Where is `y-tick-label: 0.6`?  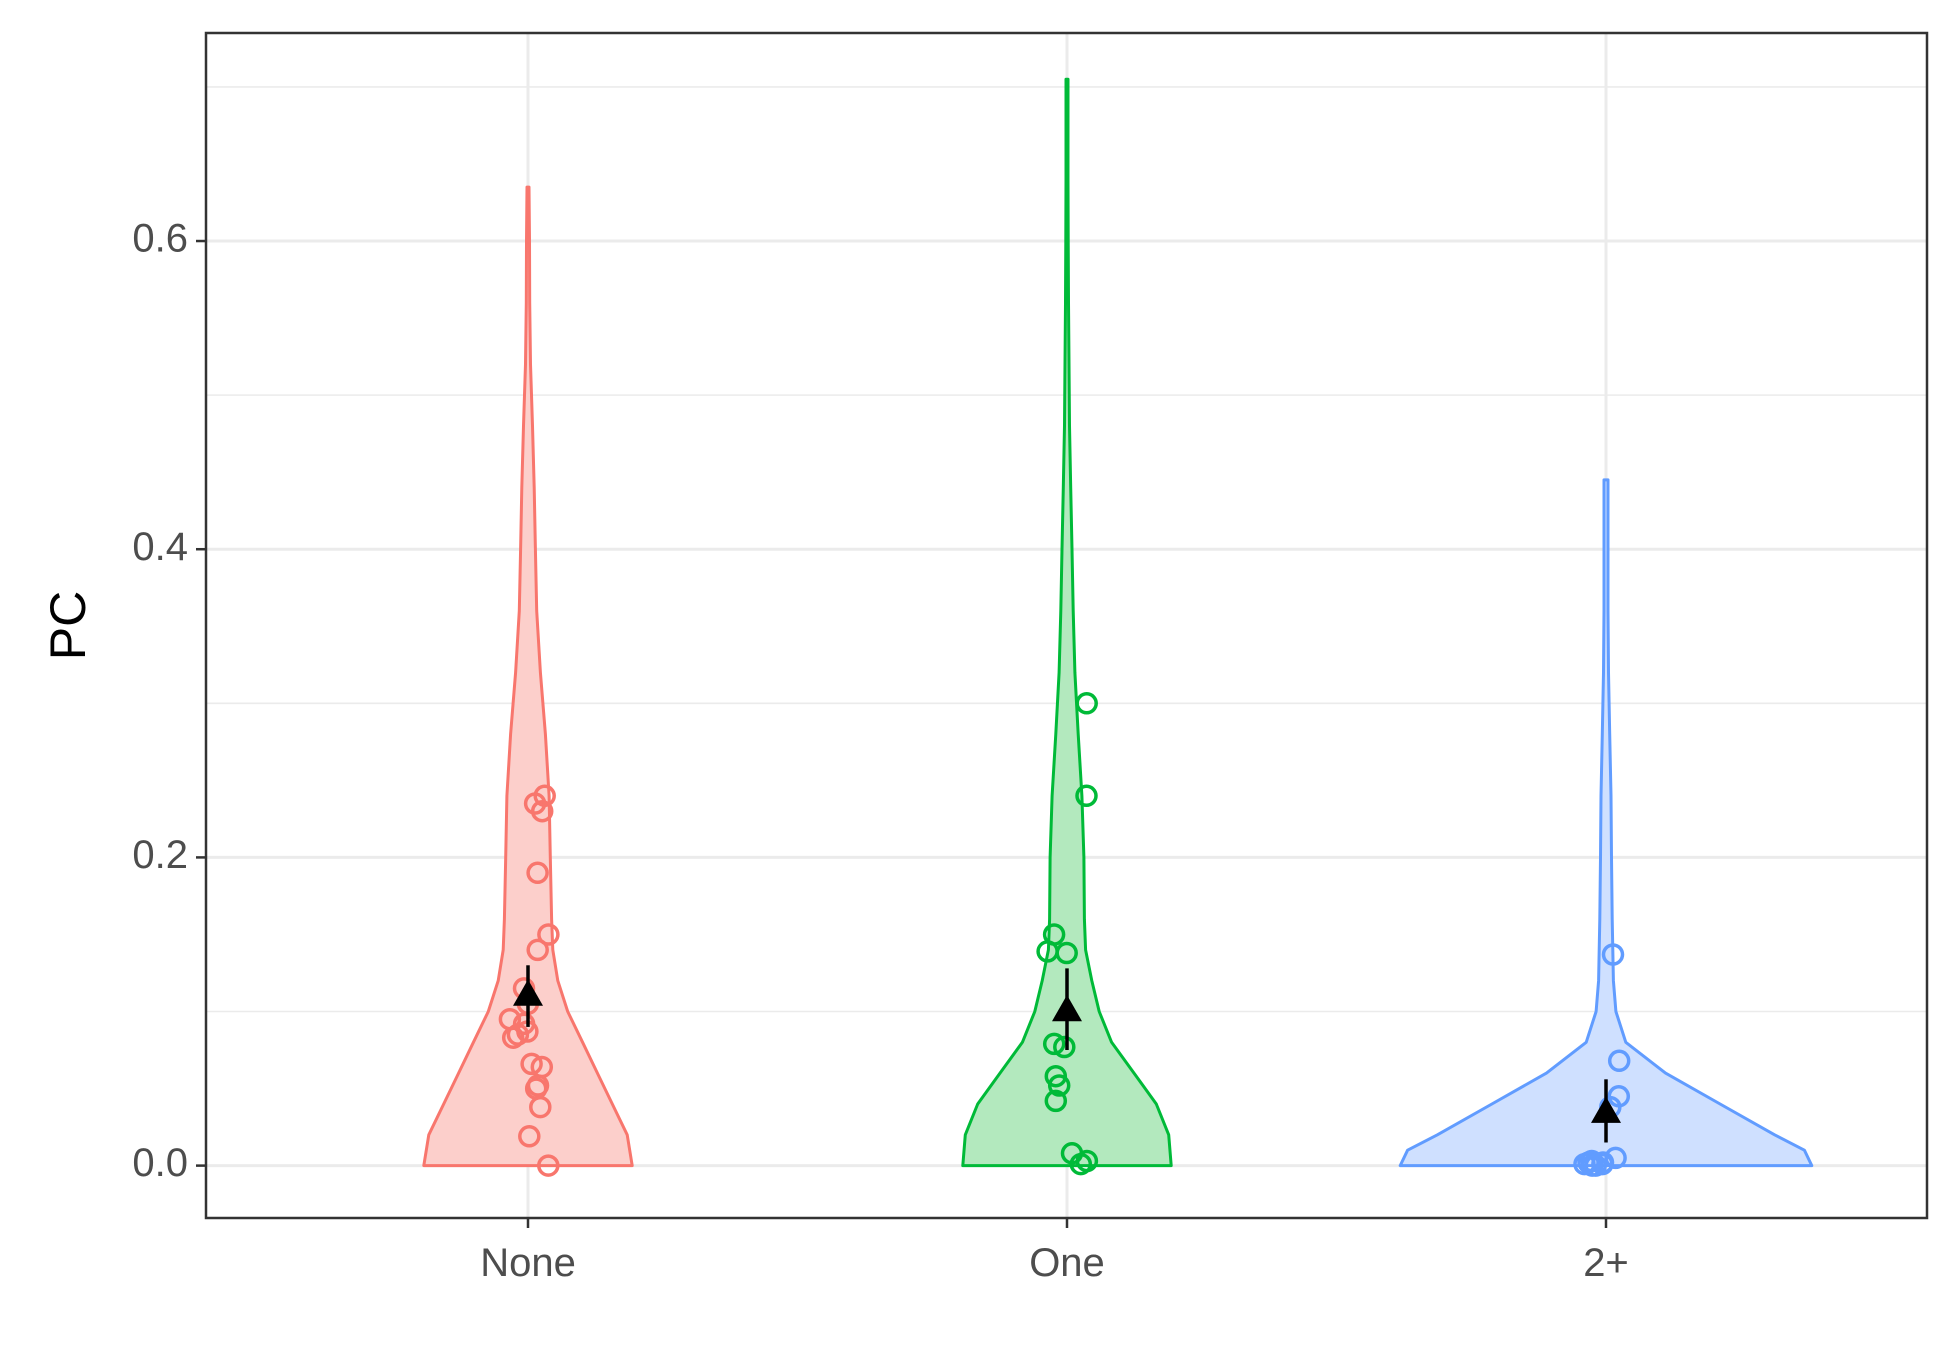
y-tick-label: 0.6 is located at coordinates (160, 239).